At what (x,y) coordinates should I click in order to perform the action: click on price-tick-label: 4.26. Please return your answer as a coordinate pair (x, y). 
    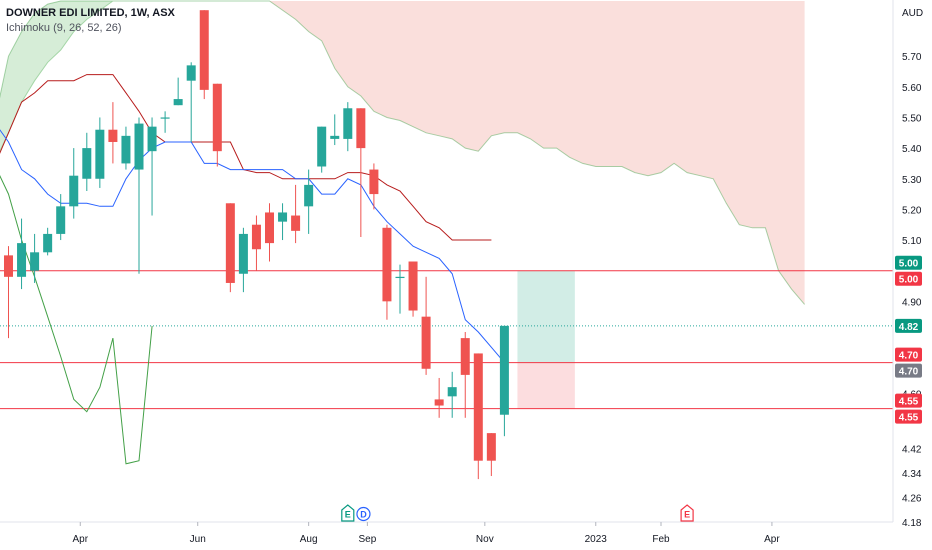
    Looking at the image, I should click on (912, 498).